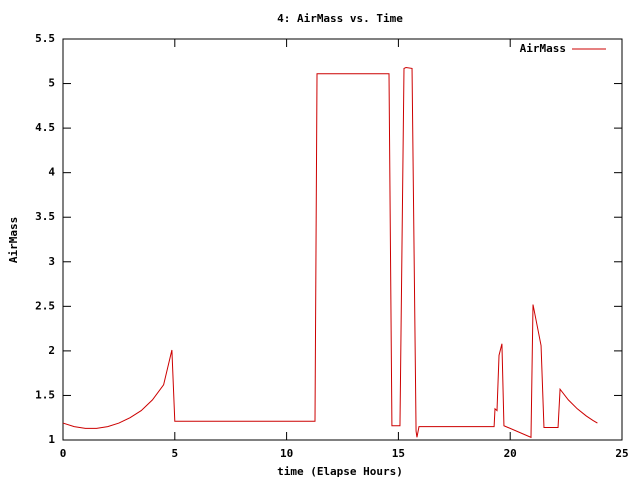  I want to click on y-tick-label: 4, so click(51, 172).